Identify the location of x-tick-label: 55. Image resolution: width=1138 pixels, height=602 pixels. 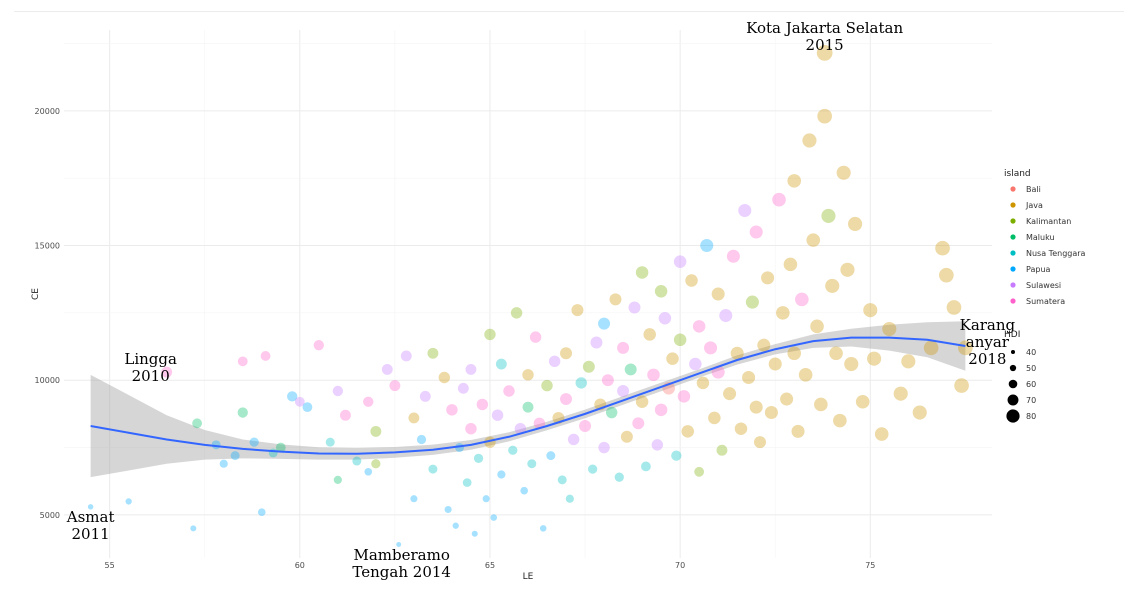
(110, 565).